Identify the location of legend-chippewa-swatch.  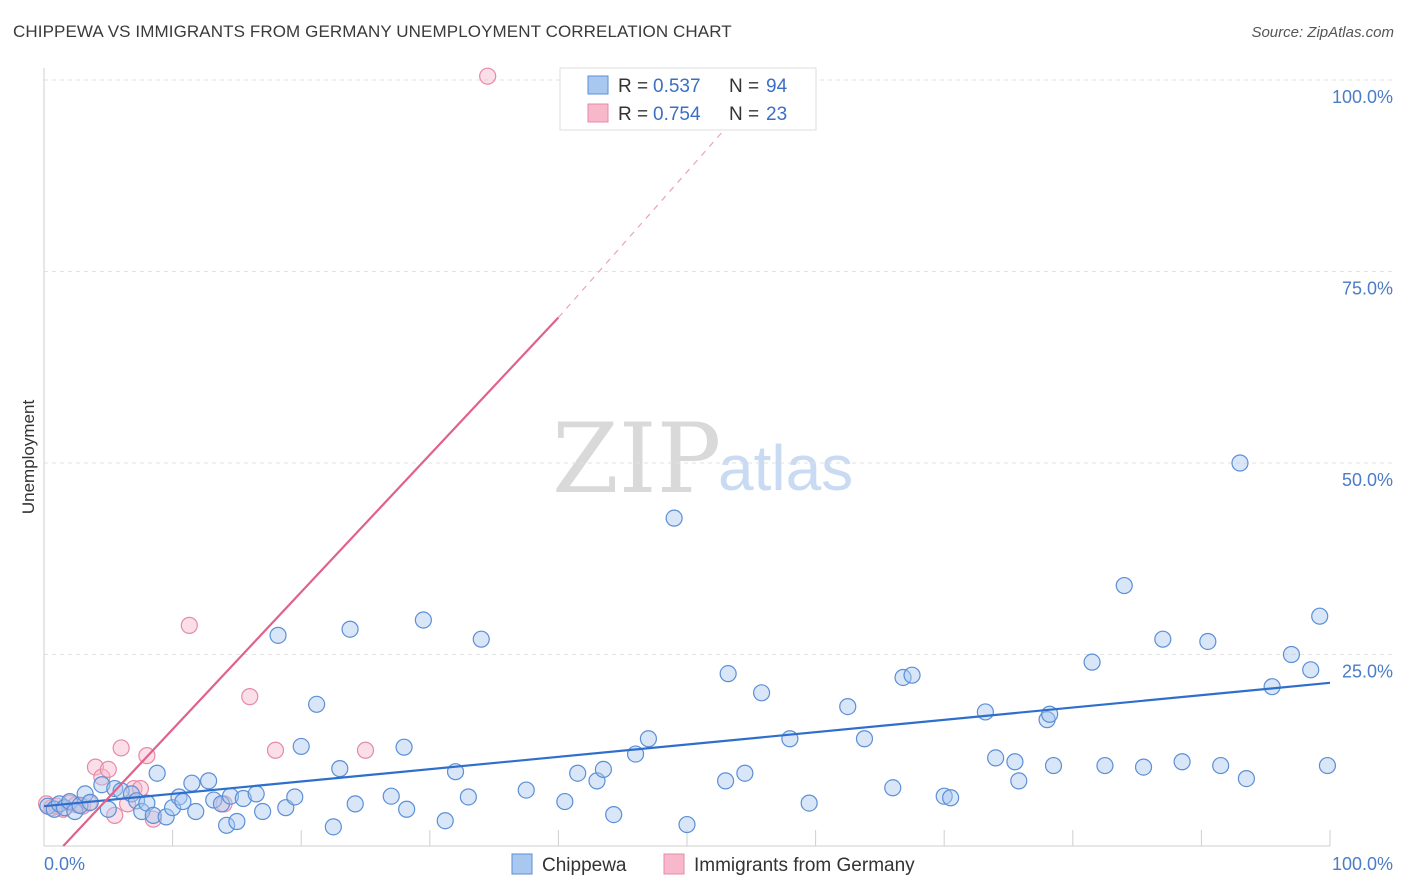
(598, 85).